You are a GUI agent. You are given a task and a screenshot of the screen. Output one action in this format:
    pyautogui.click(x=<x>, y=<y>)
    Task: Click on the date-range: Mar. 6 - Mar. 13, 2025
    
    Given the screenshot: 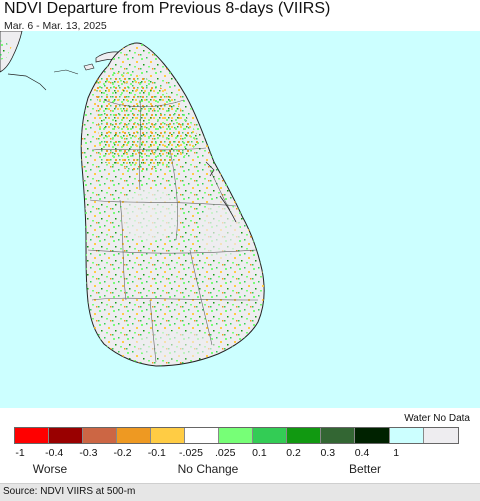 What is the action you would take?
    pyautogui.click(x=55, y=26)
    